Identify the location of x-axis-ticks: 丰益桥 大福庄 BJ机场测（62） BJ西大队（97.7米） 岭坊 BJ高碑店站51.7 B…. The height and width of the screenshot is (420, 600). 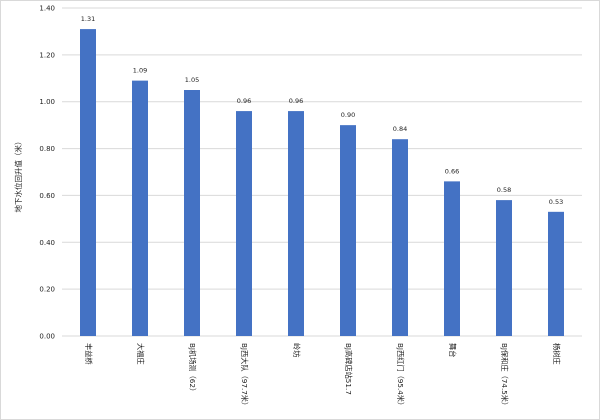
(322, 376).